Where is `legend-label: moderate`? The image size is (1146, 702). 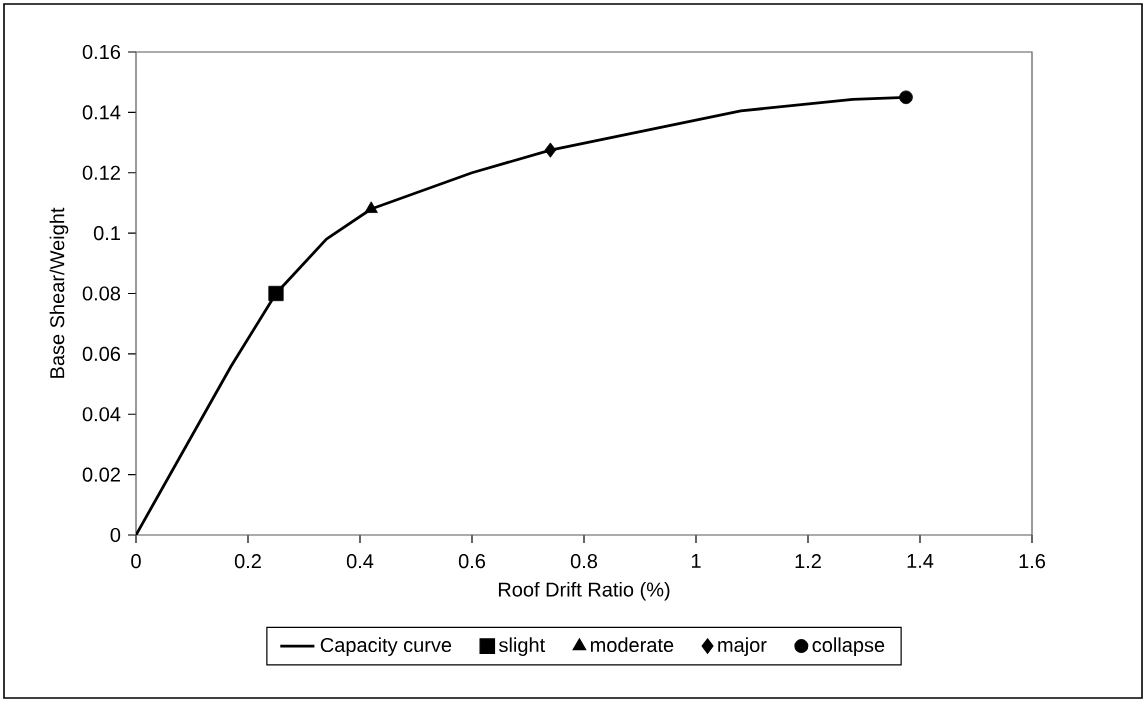
legend-label: moderate is located at coordinates (632, 645).